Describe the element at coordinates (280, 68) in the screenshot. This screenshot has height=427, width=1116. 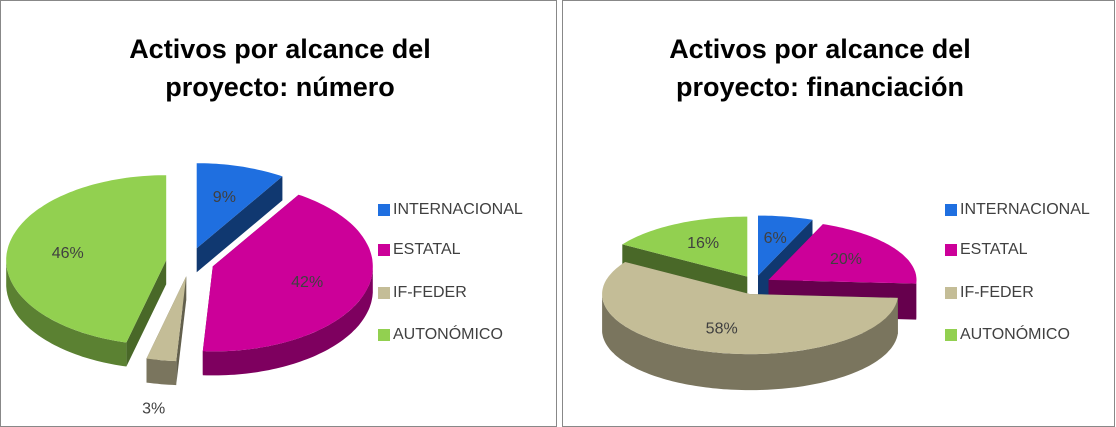
I see `chart-title: Activos por alcance del proyecto: número` at that location.